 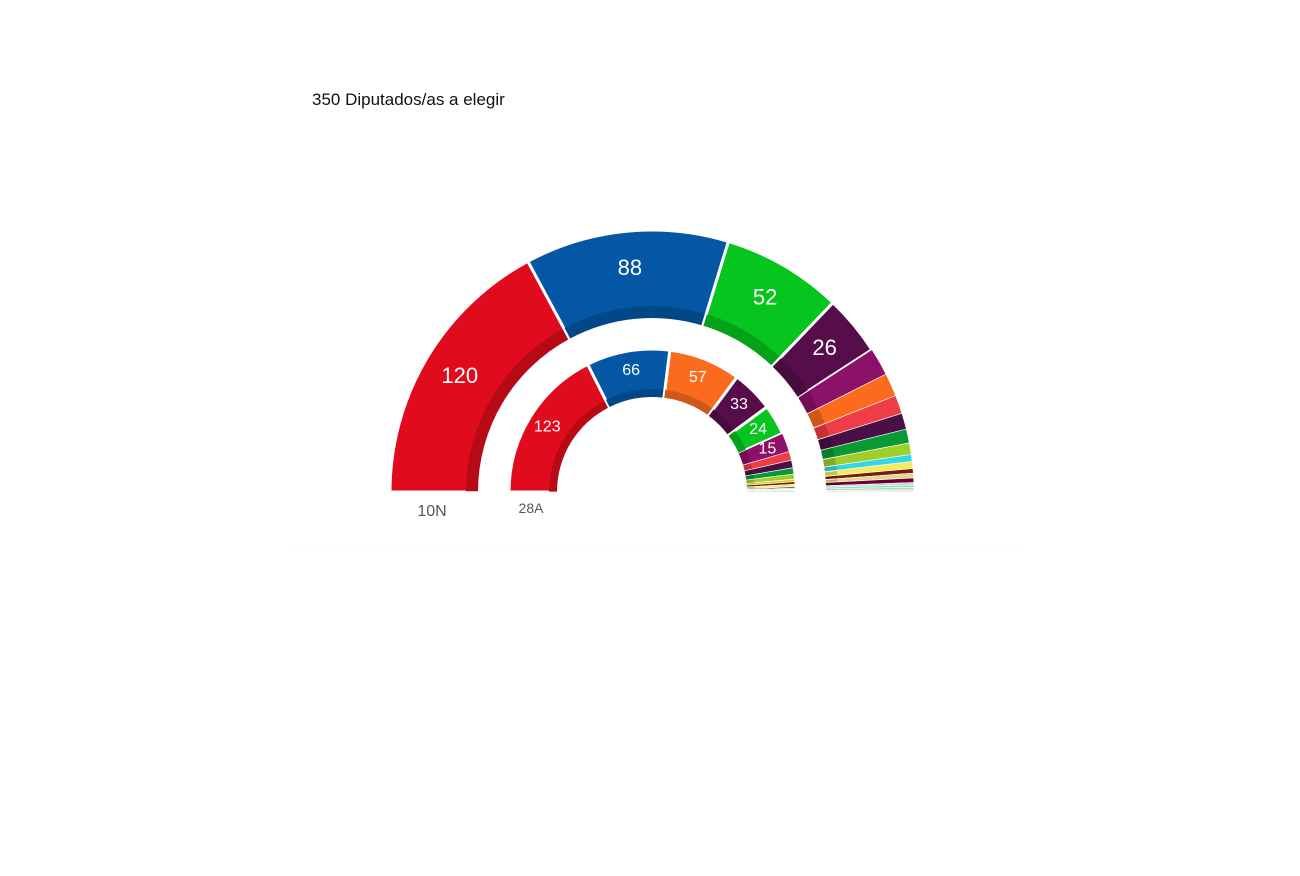 What do you see at coordinates (459, 375) in the screenshot?
I see `segment-label-10N-0: 120` at bounding box center [459, 375].